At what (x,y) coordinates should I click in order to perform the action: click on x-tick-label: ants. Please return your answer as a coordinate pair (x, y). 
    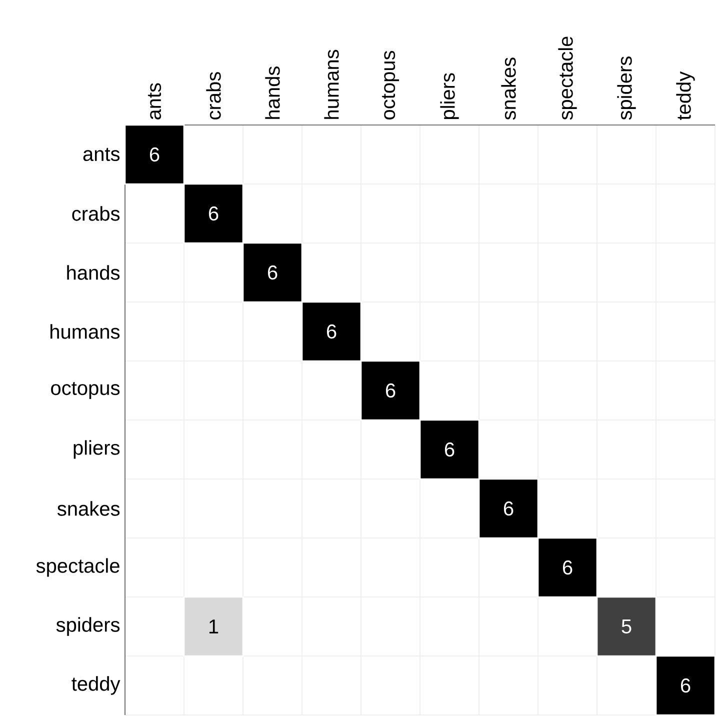
    Looking at the image, I should click on (155, 101).